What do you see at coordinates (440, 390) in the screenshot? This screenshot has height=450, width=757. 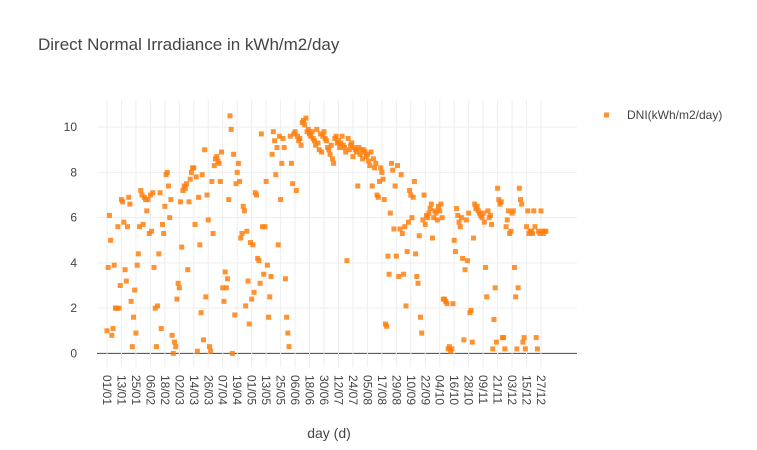 I see `x-tick-label: 04/10` at bounding box center [440, 390].